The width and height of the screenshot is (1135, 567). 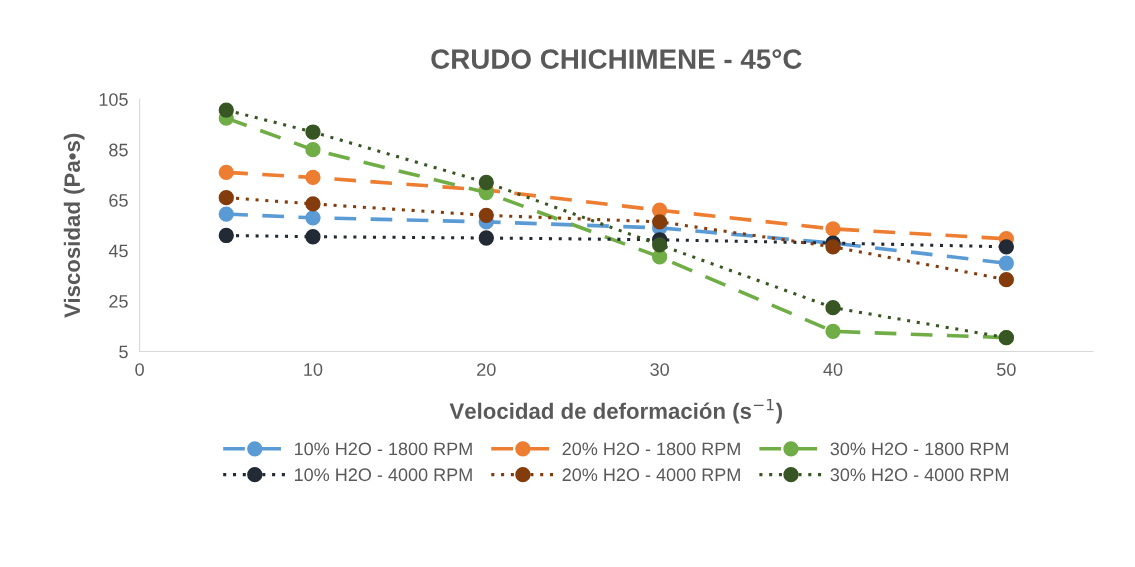 I want to click on legend-label: 30% H2O - 4000 RPM, so click(x=919, y=475).